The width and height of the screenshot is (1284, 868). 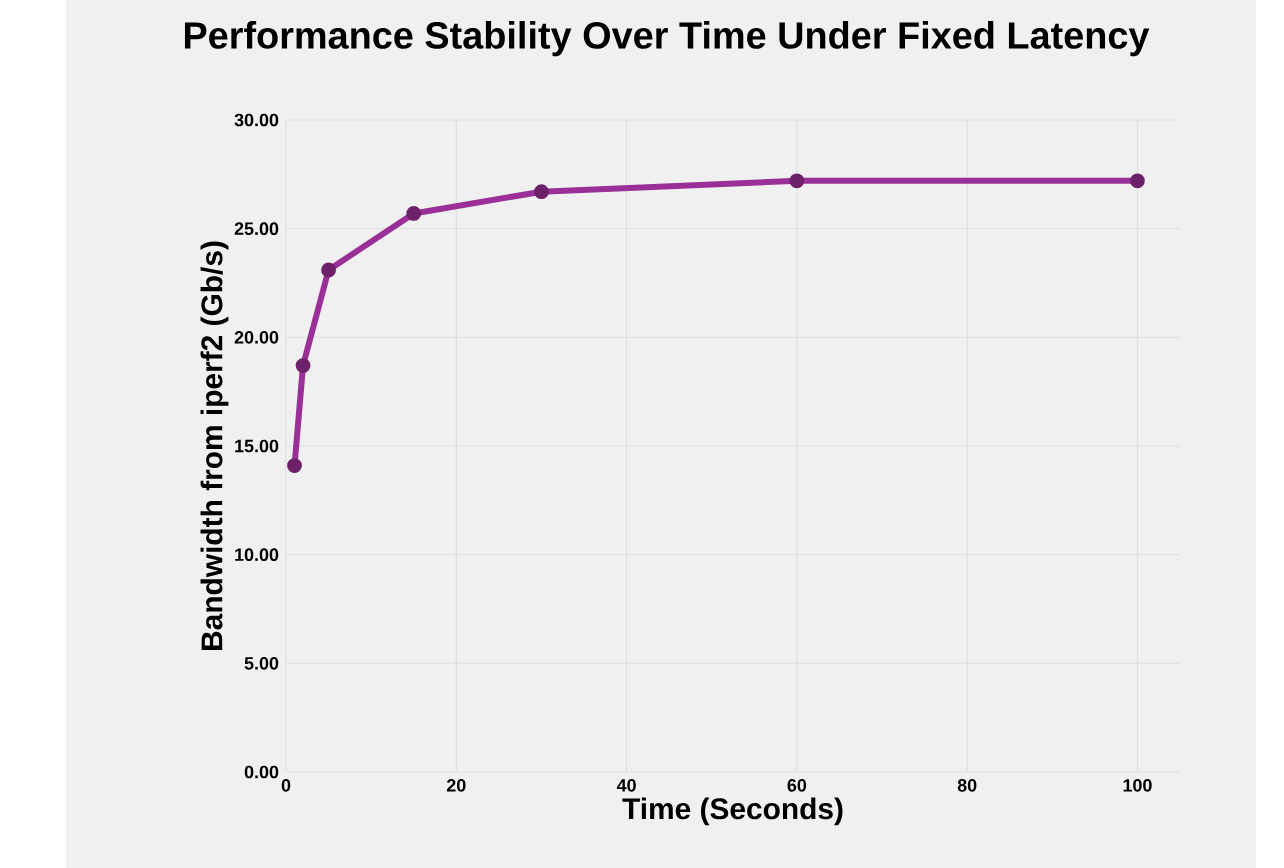 I want to click on x-tick-label: 40, so click(x=626, y=785).